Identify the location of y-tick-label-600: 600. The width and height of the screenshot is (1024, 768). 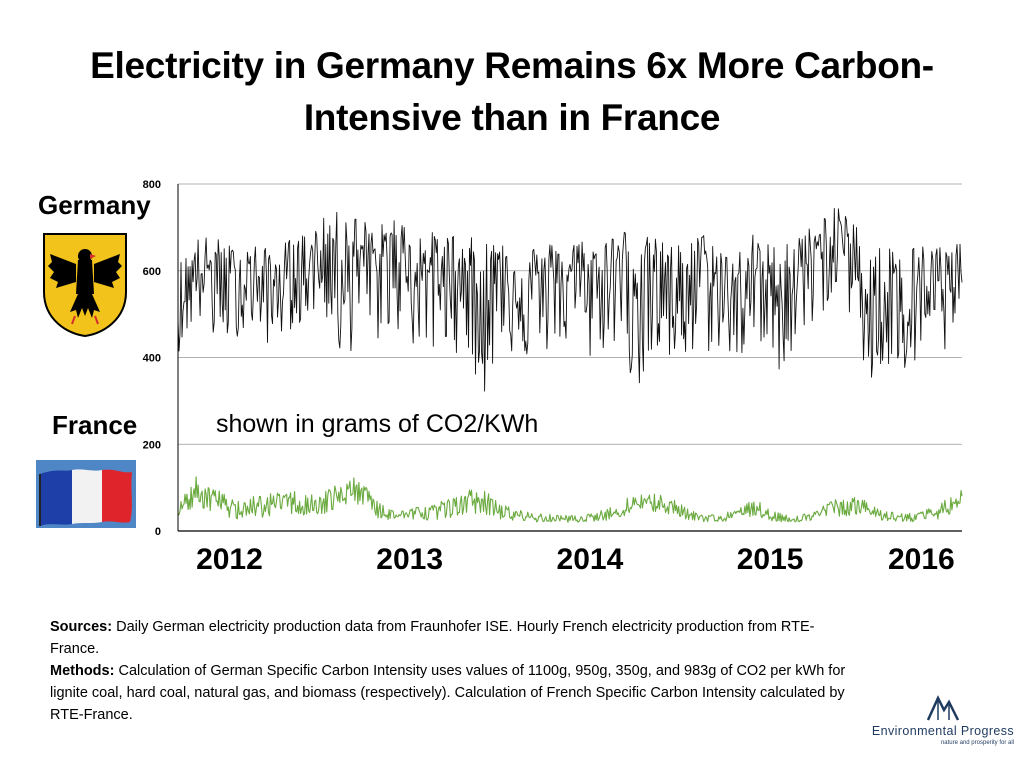
(152, 272).